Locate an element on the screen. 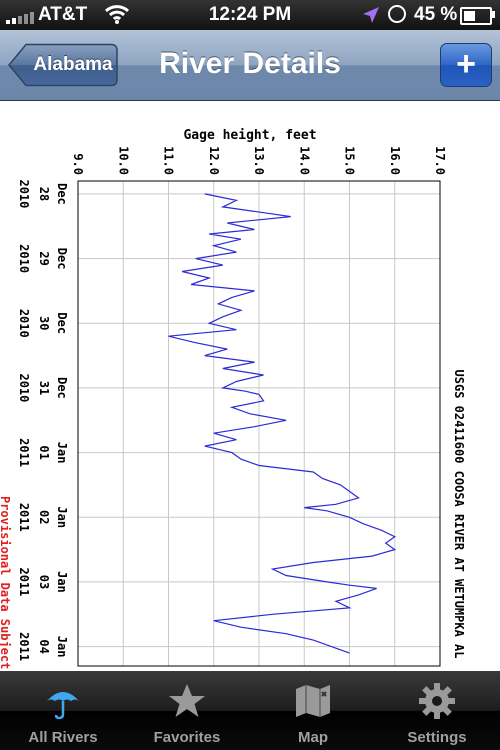 Image resolution: width=500 pixels, height=750 pixels. battery-percent: 45 % is located at coordinates (436, 14).